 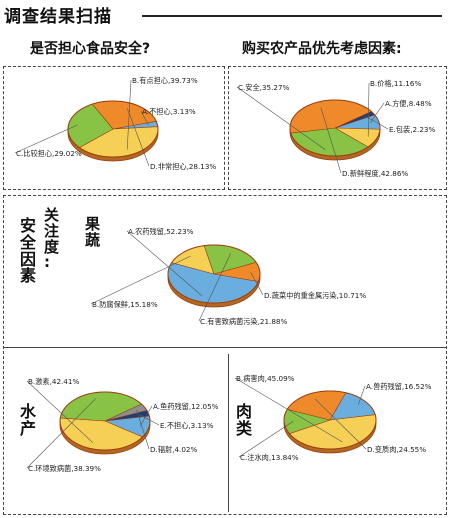 I want to click on question-purchase: 购买农产品优先考虑因素:, so click(x=322, y=49).